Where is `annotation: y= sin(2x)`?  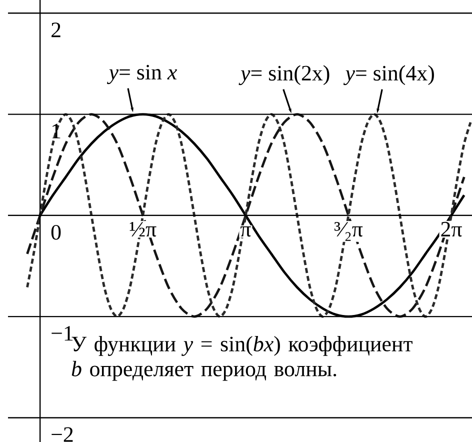
annotation: y= sin(2x) is located at coordinates (284, 75).